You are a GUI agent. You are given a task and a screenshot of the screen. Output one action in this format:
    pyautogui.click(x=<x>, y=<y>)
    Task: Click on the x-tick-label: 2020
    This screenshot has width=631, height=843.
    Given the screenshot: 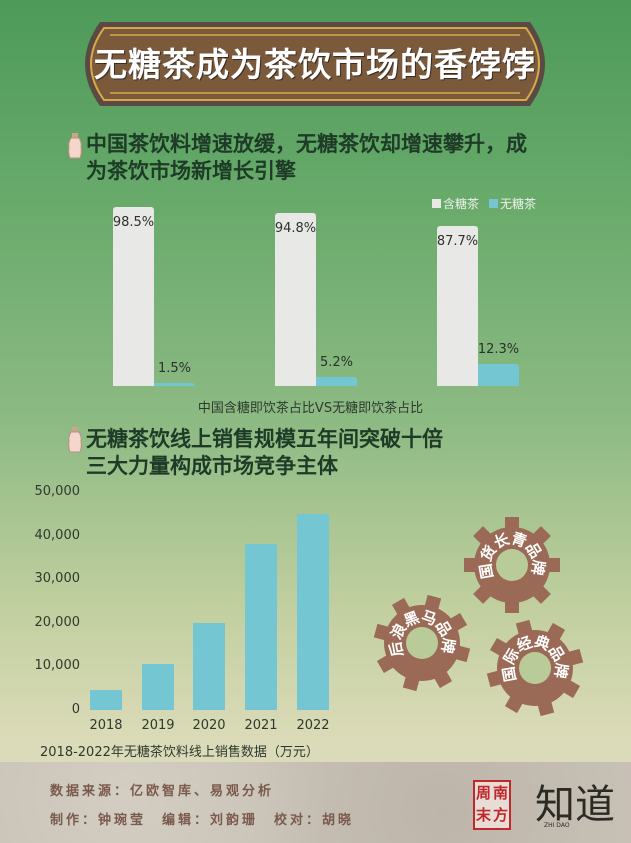 What is the action you would take?
    pyautogui.click(x=209, y=725)
    